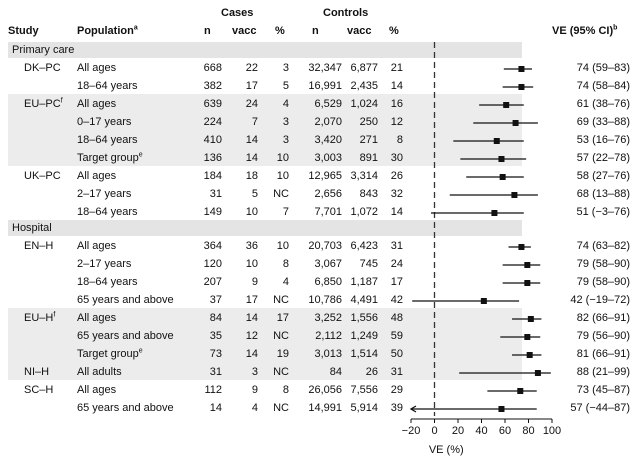 The width and height of the screenshot is (640, 460). What do you see at coordinates (364, 86) in the screenshot?
I see `controls-vacc-cell: 2,435` at bounding box center [364, 86].